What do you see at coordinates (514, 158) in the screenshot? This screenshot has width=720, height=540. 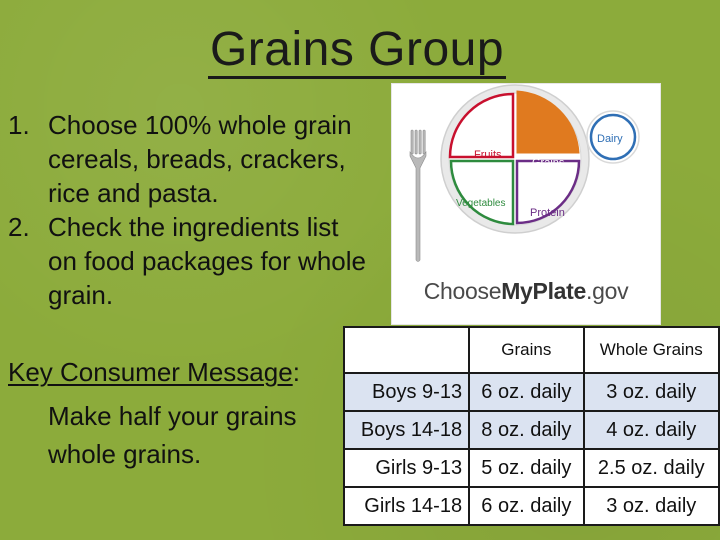 I see `plate-sections` at bounding box center [514, 158].